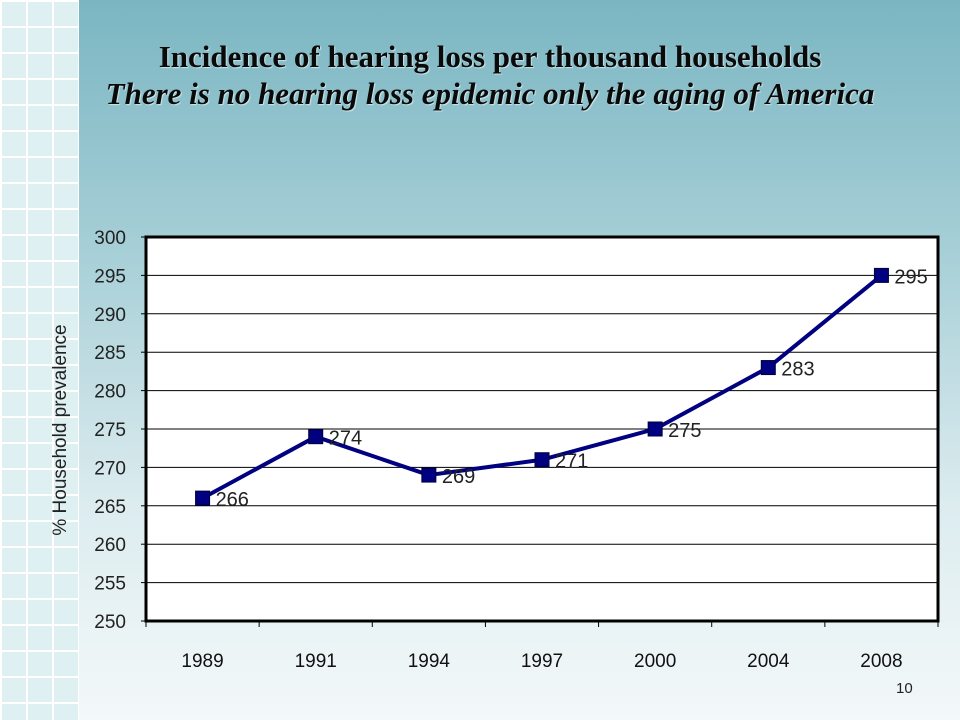 The width and height of the screenshot is (960, 720). Describe the element at coordinates (429, 661) in the screenshot. I see `x-tick-label: 1994` at that location.